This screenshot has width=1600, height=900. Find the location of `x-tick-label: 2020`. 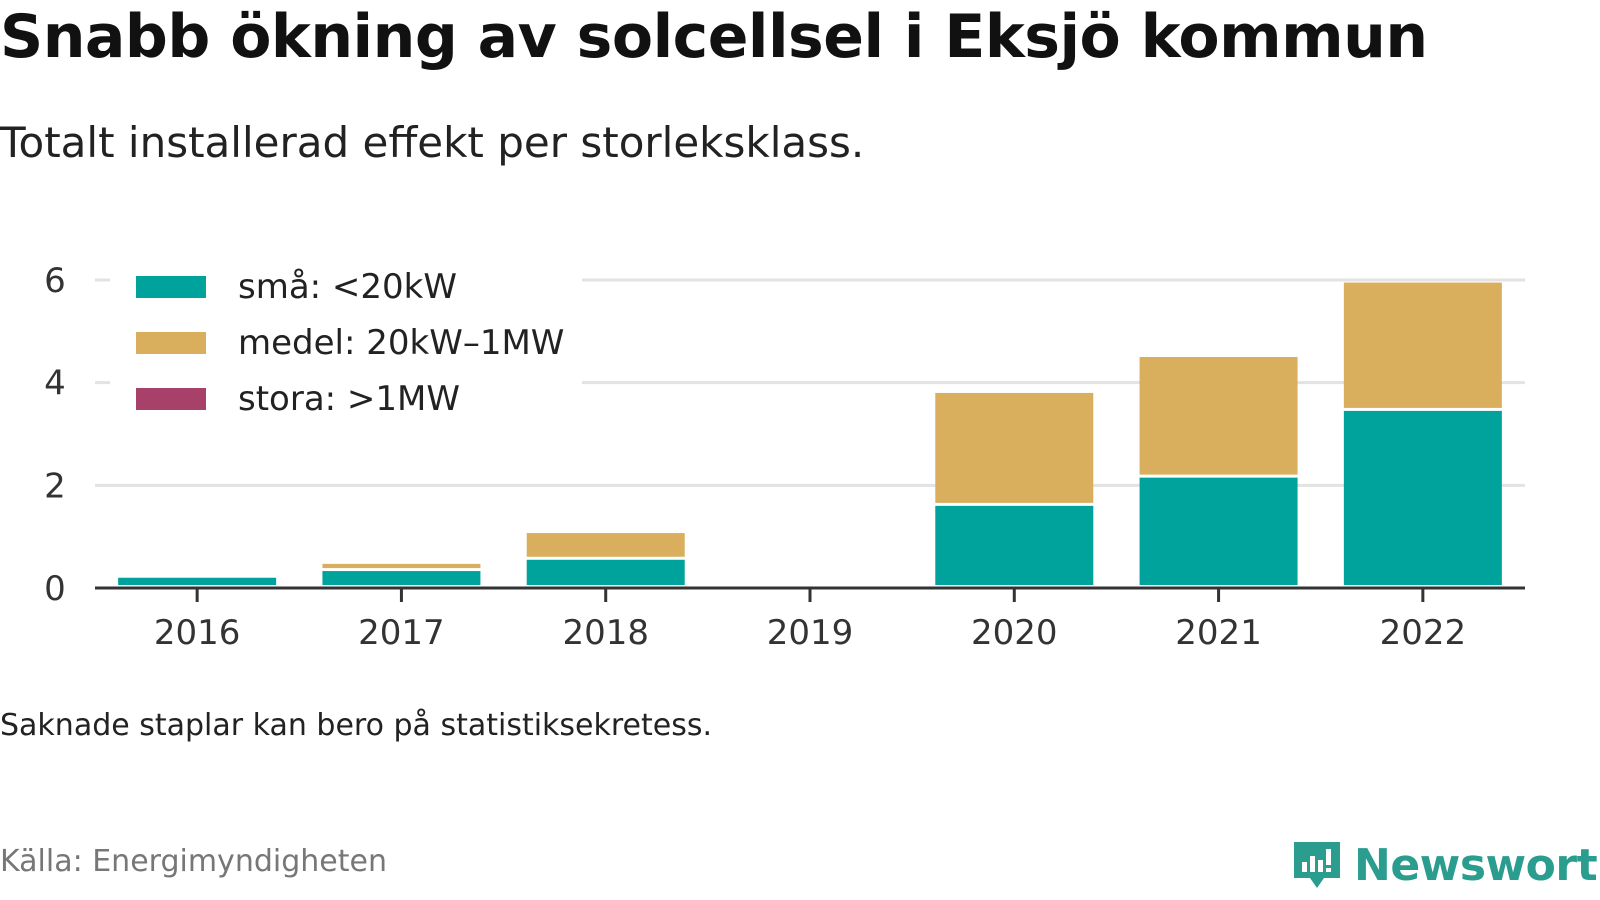

x-tick-label: 2020 is located at coordinates (1014, 633).